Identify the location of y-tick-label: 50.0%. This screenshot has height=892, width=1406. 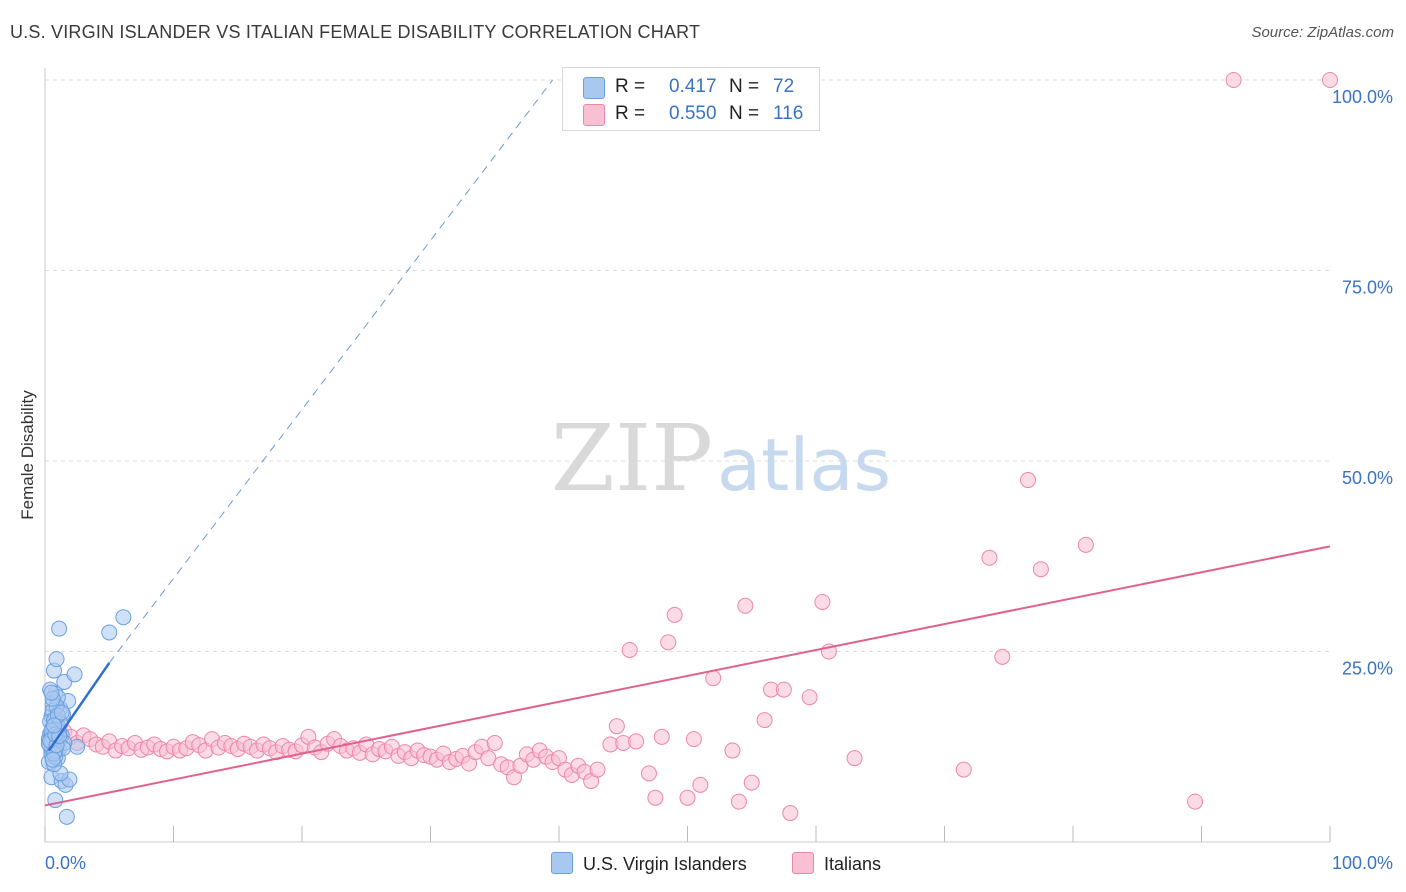
(1367, 478).